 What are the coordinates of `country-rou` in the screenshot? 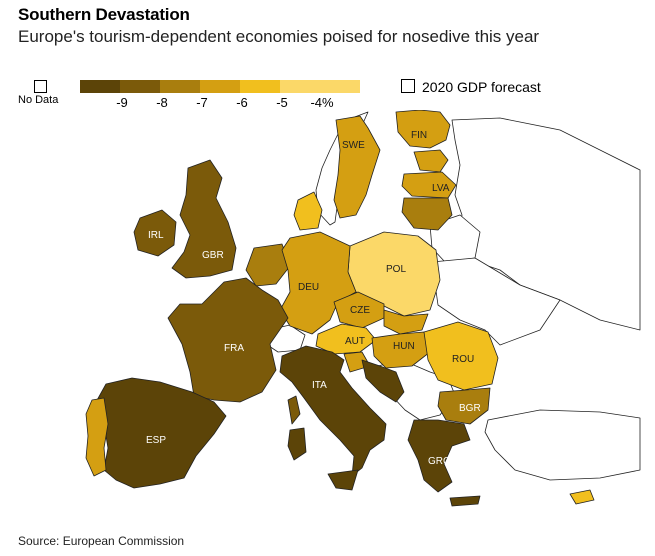 It's located at (461, 356).